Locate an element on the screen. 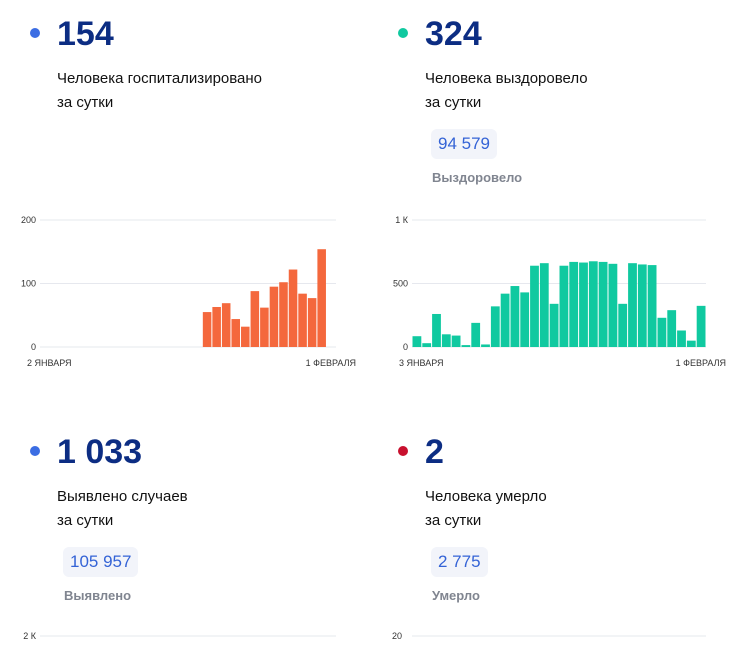 The width and height of the screenshot is (740, 646). cases-description: Выявлено случаев за сутки is located at coordinates (122, 508).